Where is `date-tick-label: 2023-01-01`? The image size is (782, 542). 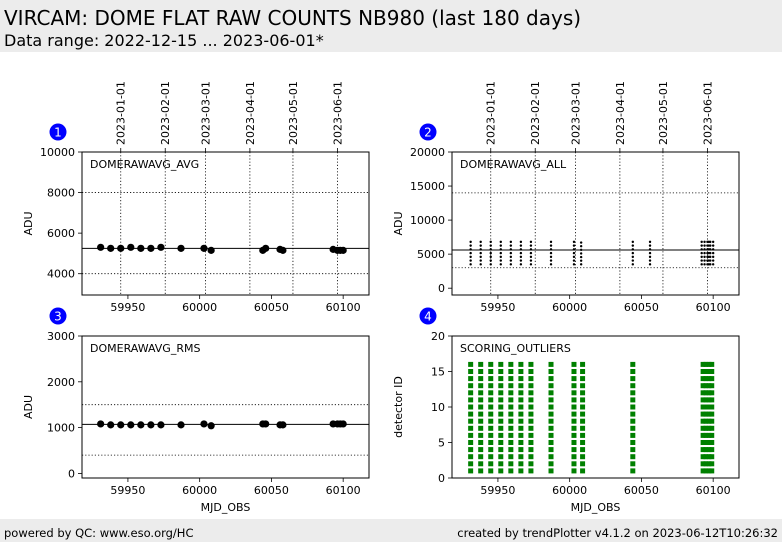 date-tick-label: 2023-01-01 is located at coordinates (121, 113).